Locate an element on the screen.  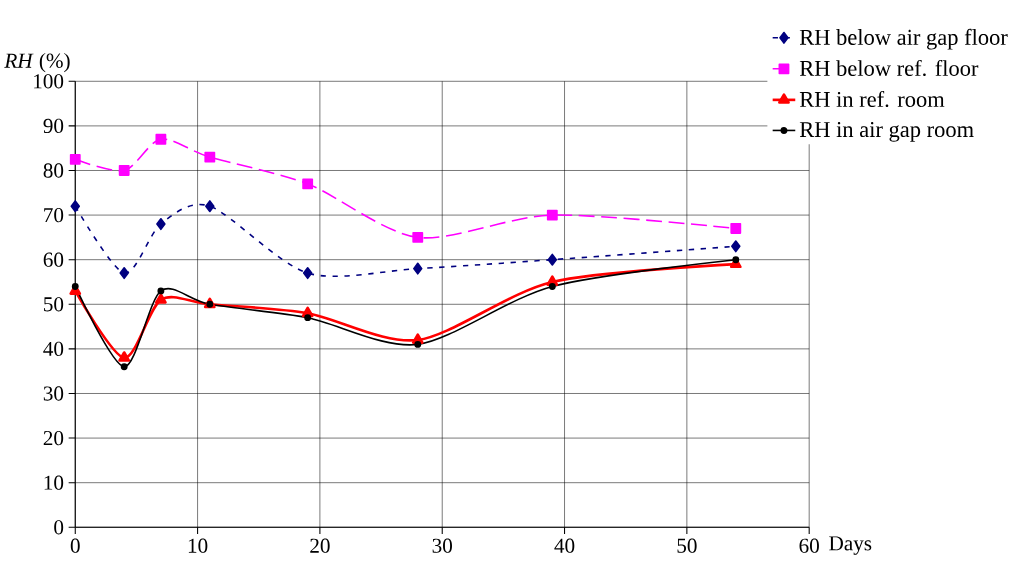
x-tick-label: 10 is located at coordinates (198, 546).